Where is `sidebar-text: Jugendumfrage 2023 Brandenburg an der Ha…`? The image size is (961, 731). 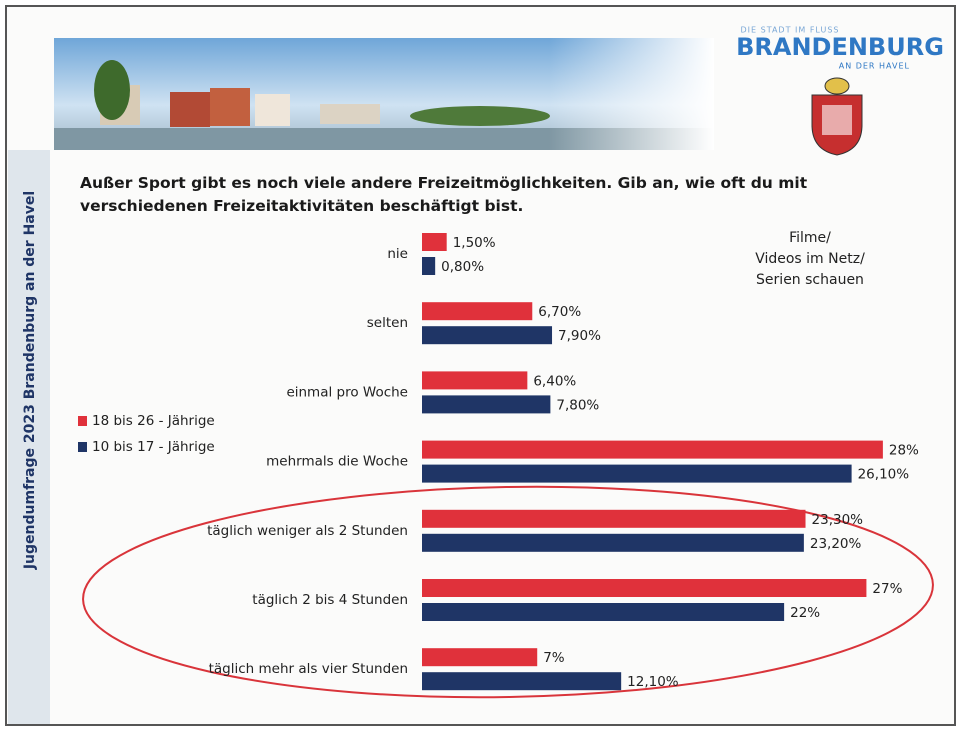 sidebar-text: Jugendumfrage 2023 Brandenburg an der Ha… is located at coordinates (30, 380).